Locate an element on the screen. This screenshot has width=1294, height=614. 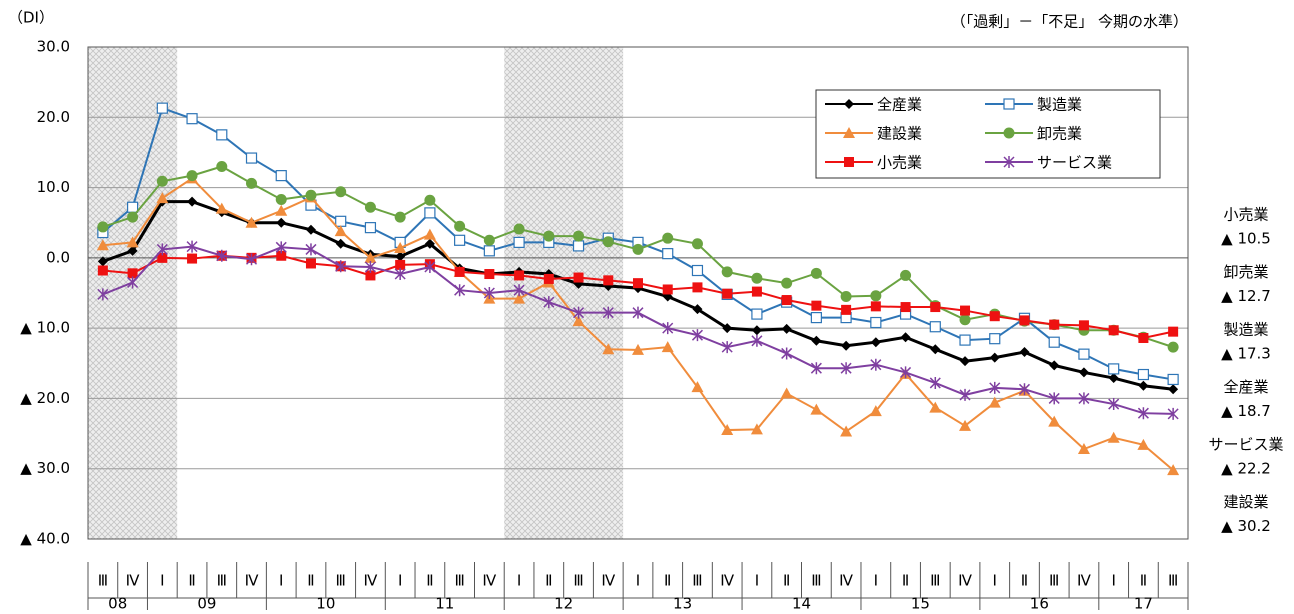
end-label-value: ▲ 18.7 is located at coordinates (1246, 411).